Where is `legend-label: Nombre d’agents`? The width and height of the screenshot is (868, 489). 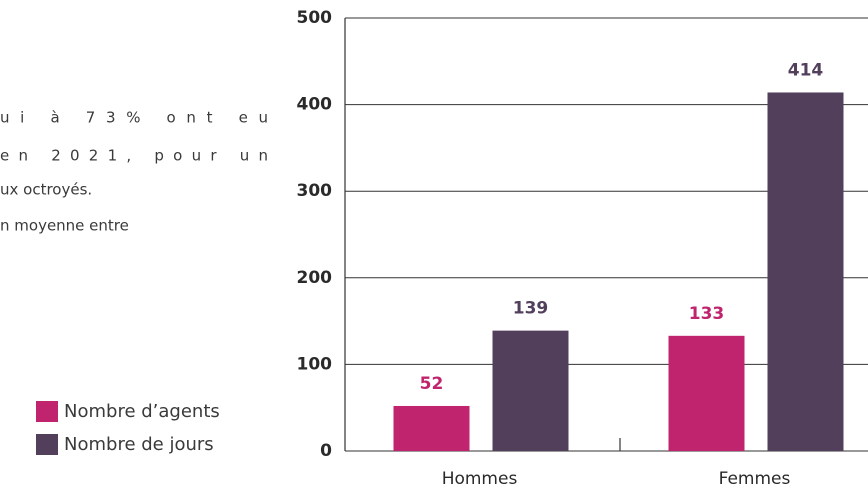
legend-label: Nombre d’agents is located at coordinates (142, 411).